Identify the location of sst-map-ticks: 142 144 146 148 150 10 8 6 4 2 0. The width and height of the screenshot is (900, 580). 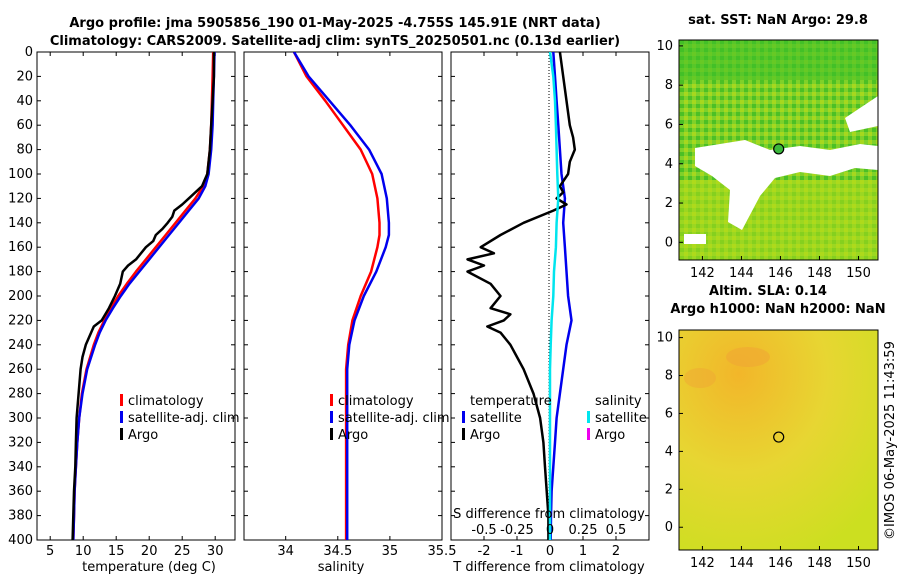
(763, 160).